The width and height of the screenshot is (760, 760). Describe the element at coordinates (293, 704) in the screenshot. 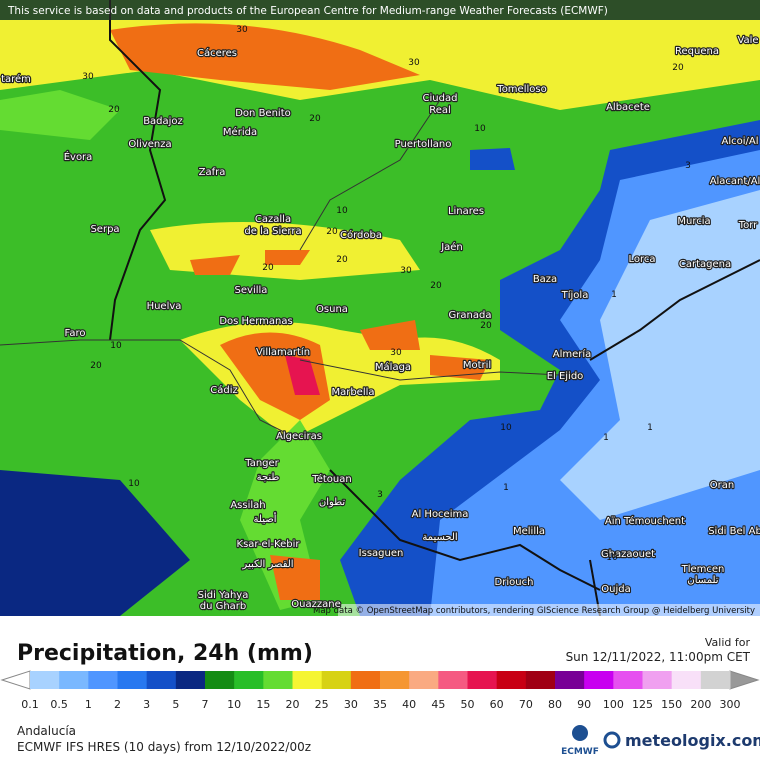

I see `legend-label: 20` at that location.